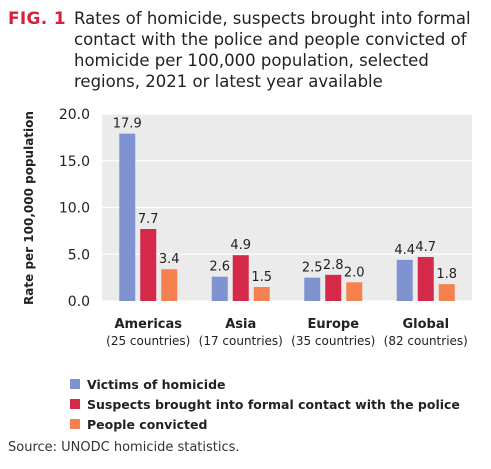 This screenshot has height=469, width=491. Describe the element at coordinates (265, 384) in the screenshot. I see `legend-item-victims: Victims of homicide` at that location.